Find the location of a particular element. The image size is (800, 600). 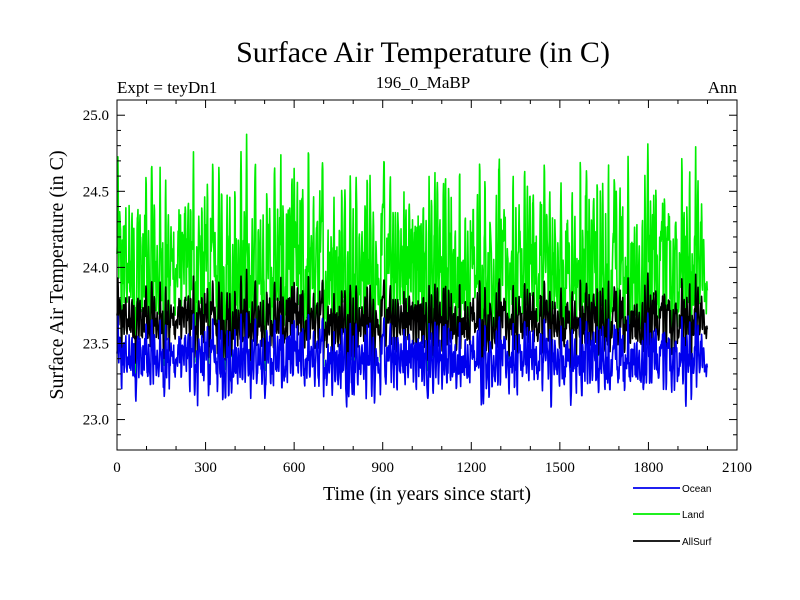

legend-label-ocean: Ocean is located at coordinates (696, 489).